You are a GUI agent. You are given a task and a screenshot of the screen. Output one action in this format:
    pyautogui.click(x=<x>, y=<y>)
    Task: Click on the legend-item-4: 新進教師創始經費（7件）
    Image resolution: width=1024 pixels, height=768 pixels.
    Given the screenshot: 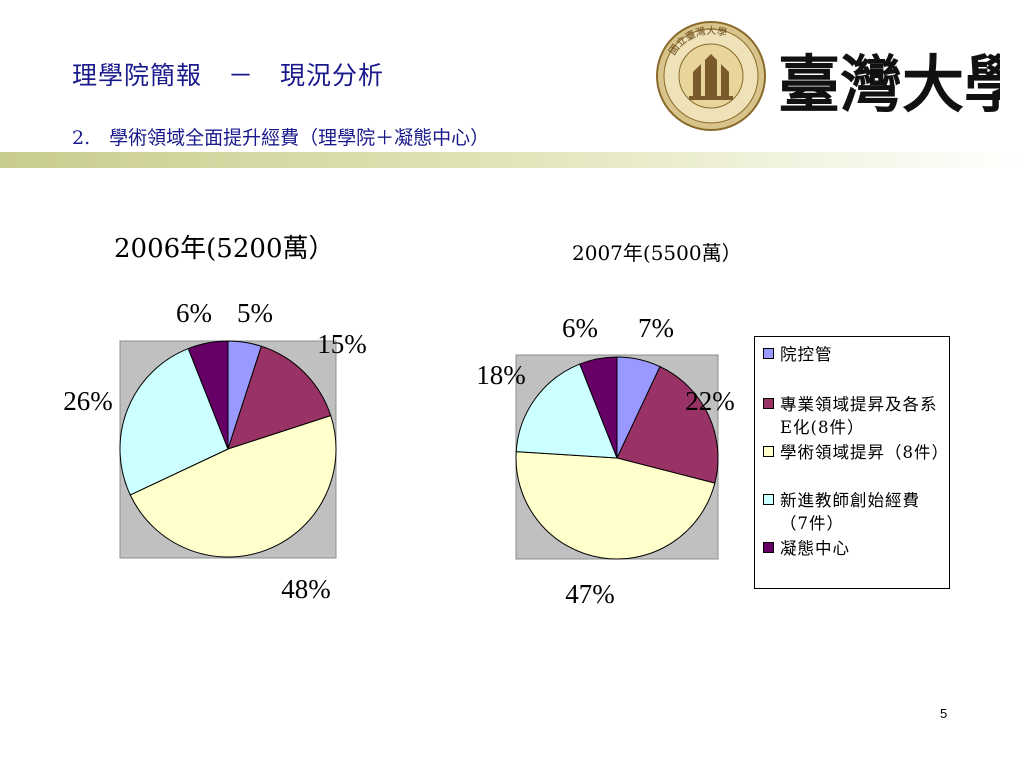 What is the action you would take?
    pyautogui.click(x=855, y=512)
    